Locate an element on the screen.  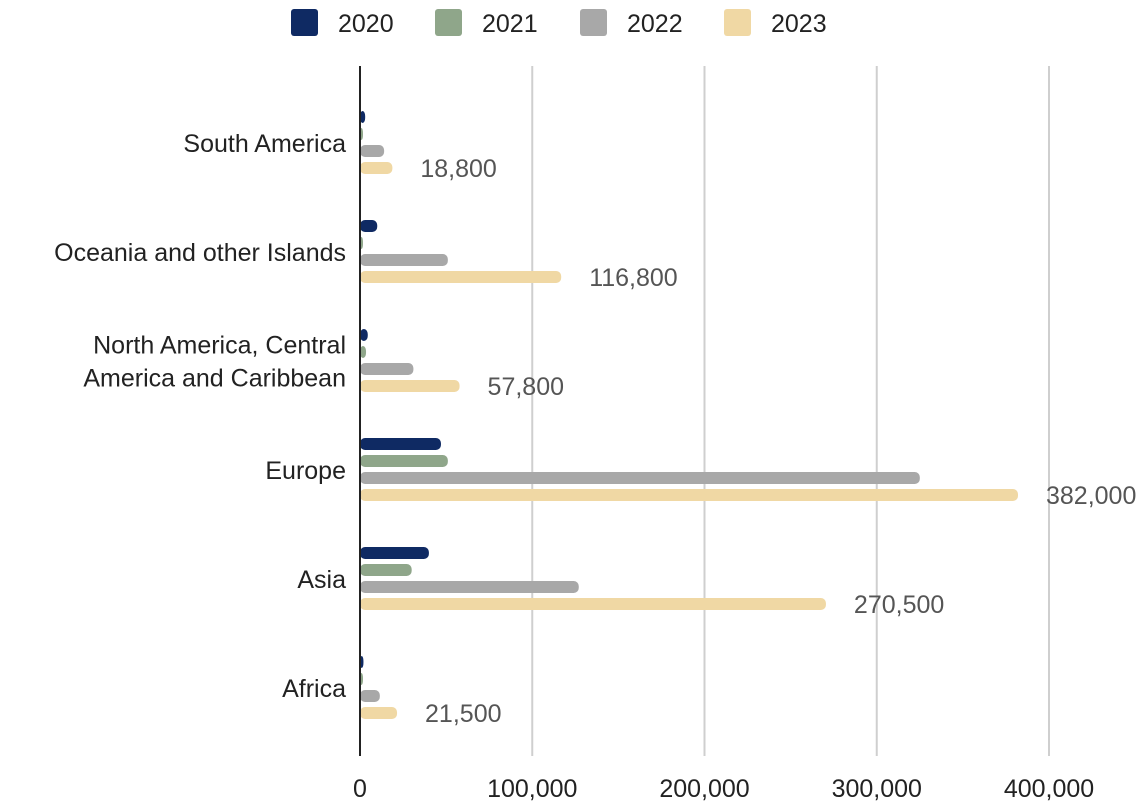
legend-label: 2021 is located at coordinates (510, 24).